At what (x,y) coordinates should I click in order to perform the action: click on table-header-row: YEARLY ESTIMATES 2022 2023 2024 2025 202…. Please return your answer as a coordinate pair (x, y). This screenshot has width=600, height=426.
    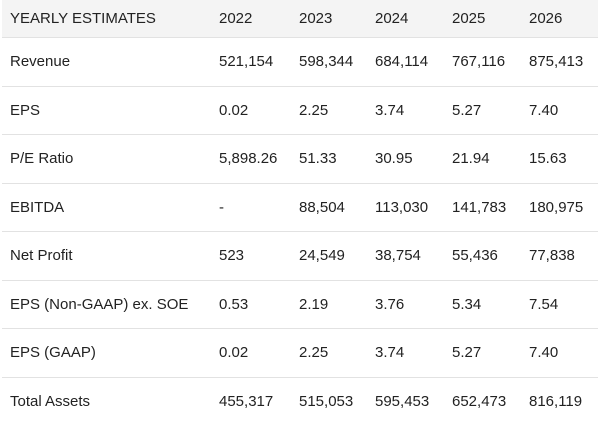
    Looking at the image, I should click on (300, 19).